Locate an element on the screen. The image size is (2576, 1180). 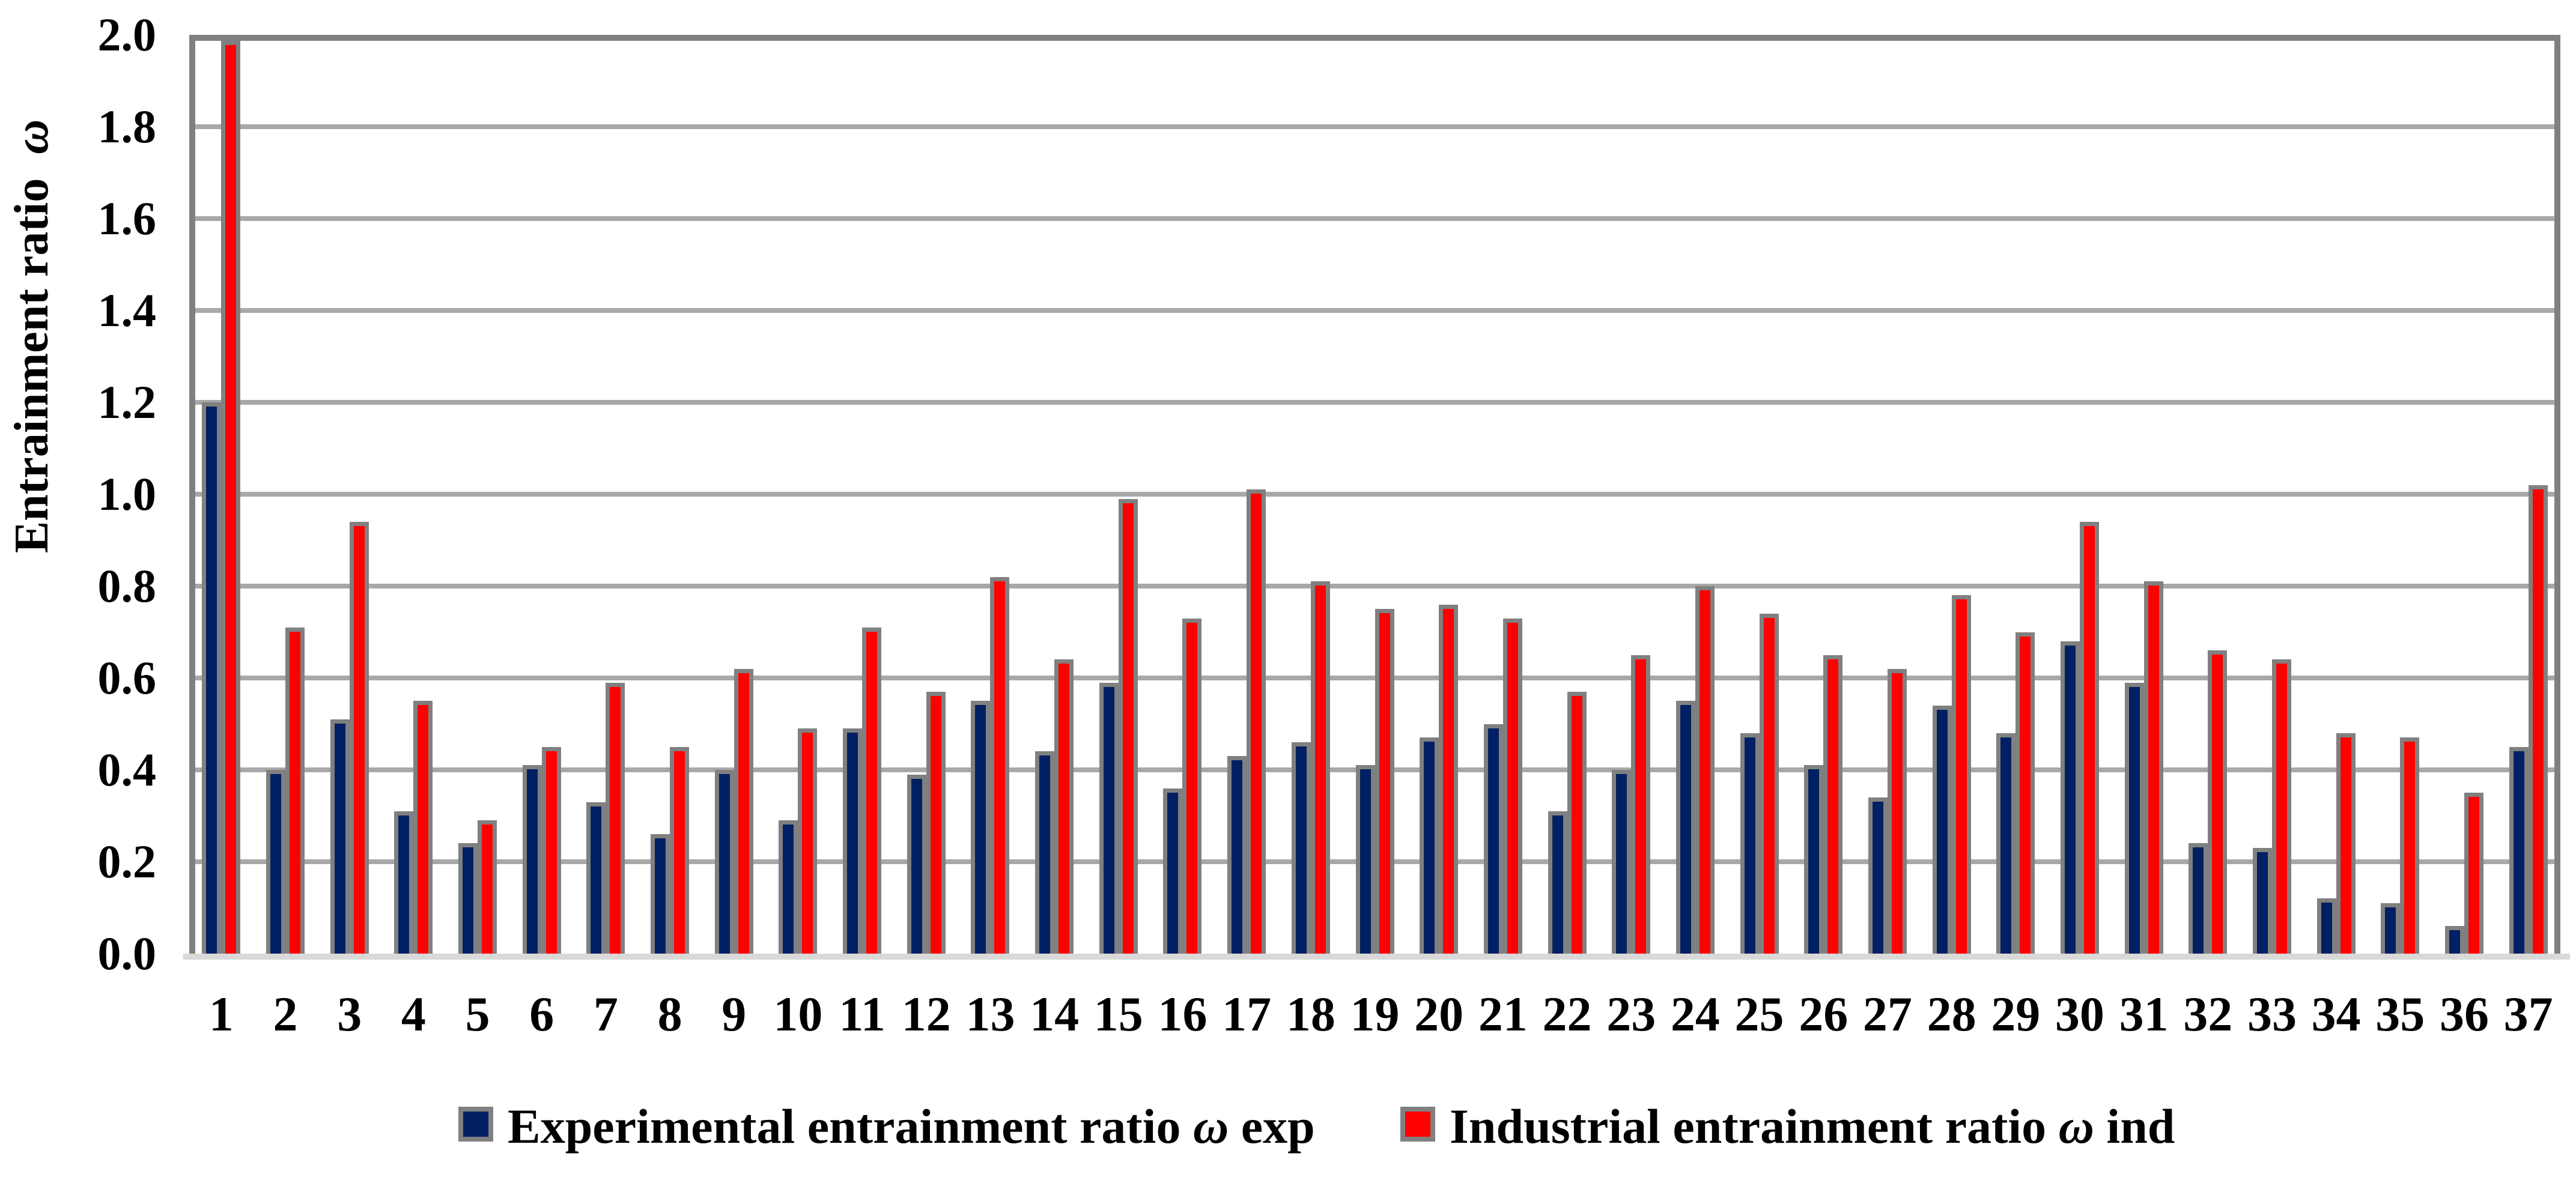
x-tick-label-10: 10 is located at coordinates (798, 1014).